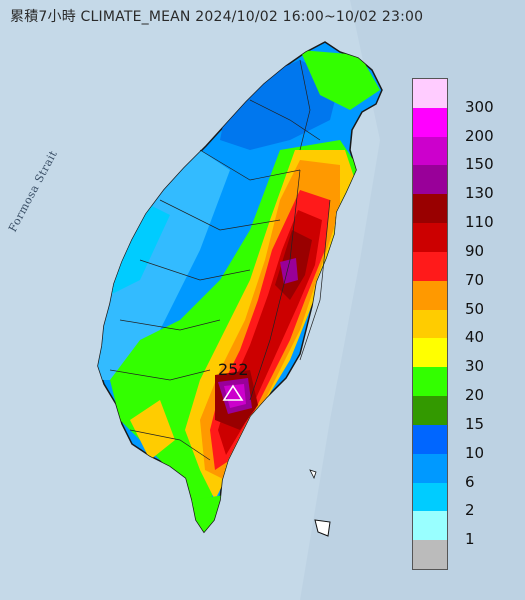  What do you see at coordinates (475, 452) in the screenshot?
I see `legend-label: 10` at bounding box center [475, 452].